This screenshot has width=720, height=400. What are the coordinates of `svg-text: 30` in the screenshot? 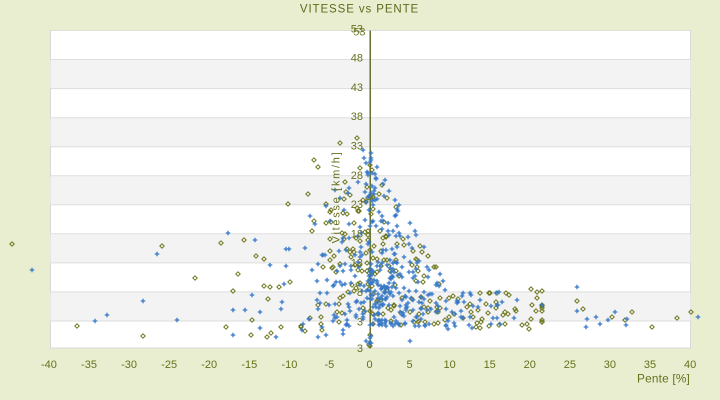 It's located at (610, 365).